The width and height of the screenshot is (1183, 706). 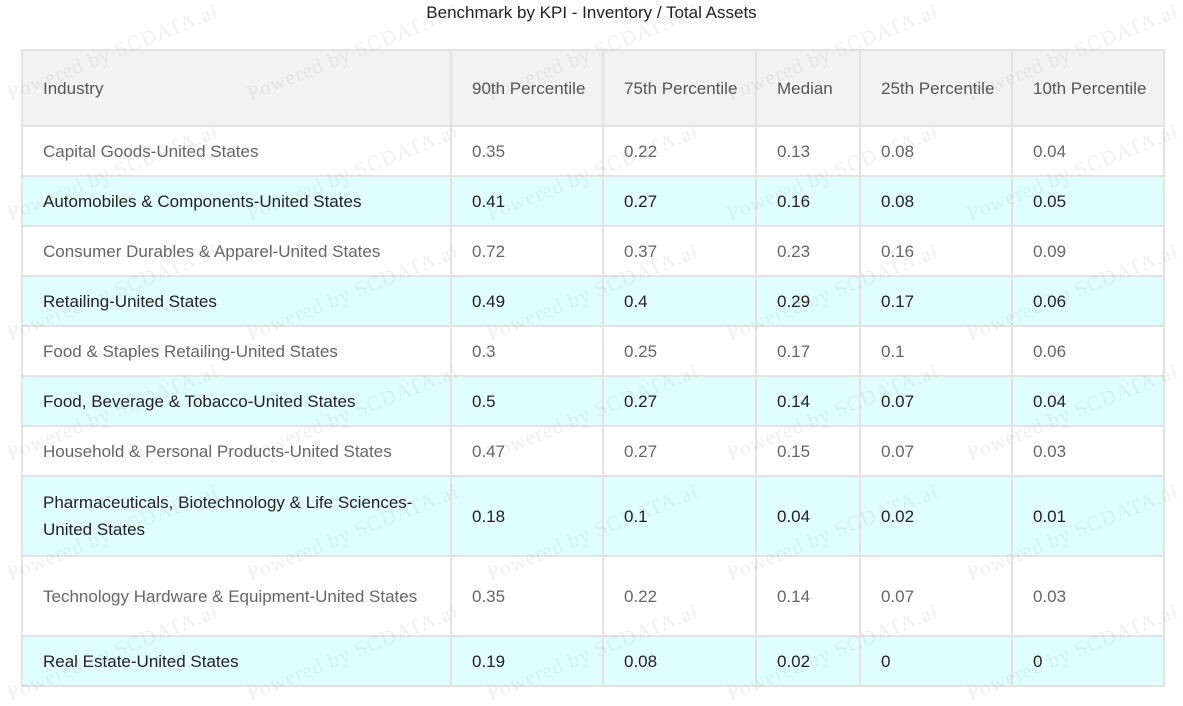 What do you see at coordinates (808, 351) in the screenshot?
I see `median-cell: 0.17` at bounding box center [808, 351].